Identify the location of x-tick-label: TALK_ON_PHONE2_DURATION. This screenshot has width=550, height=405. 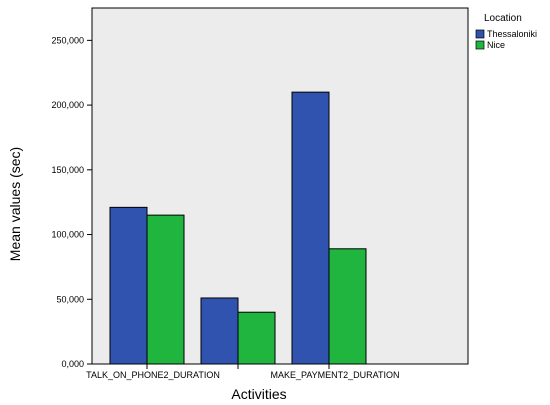
(153, 375).